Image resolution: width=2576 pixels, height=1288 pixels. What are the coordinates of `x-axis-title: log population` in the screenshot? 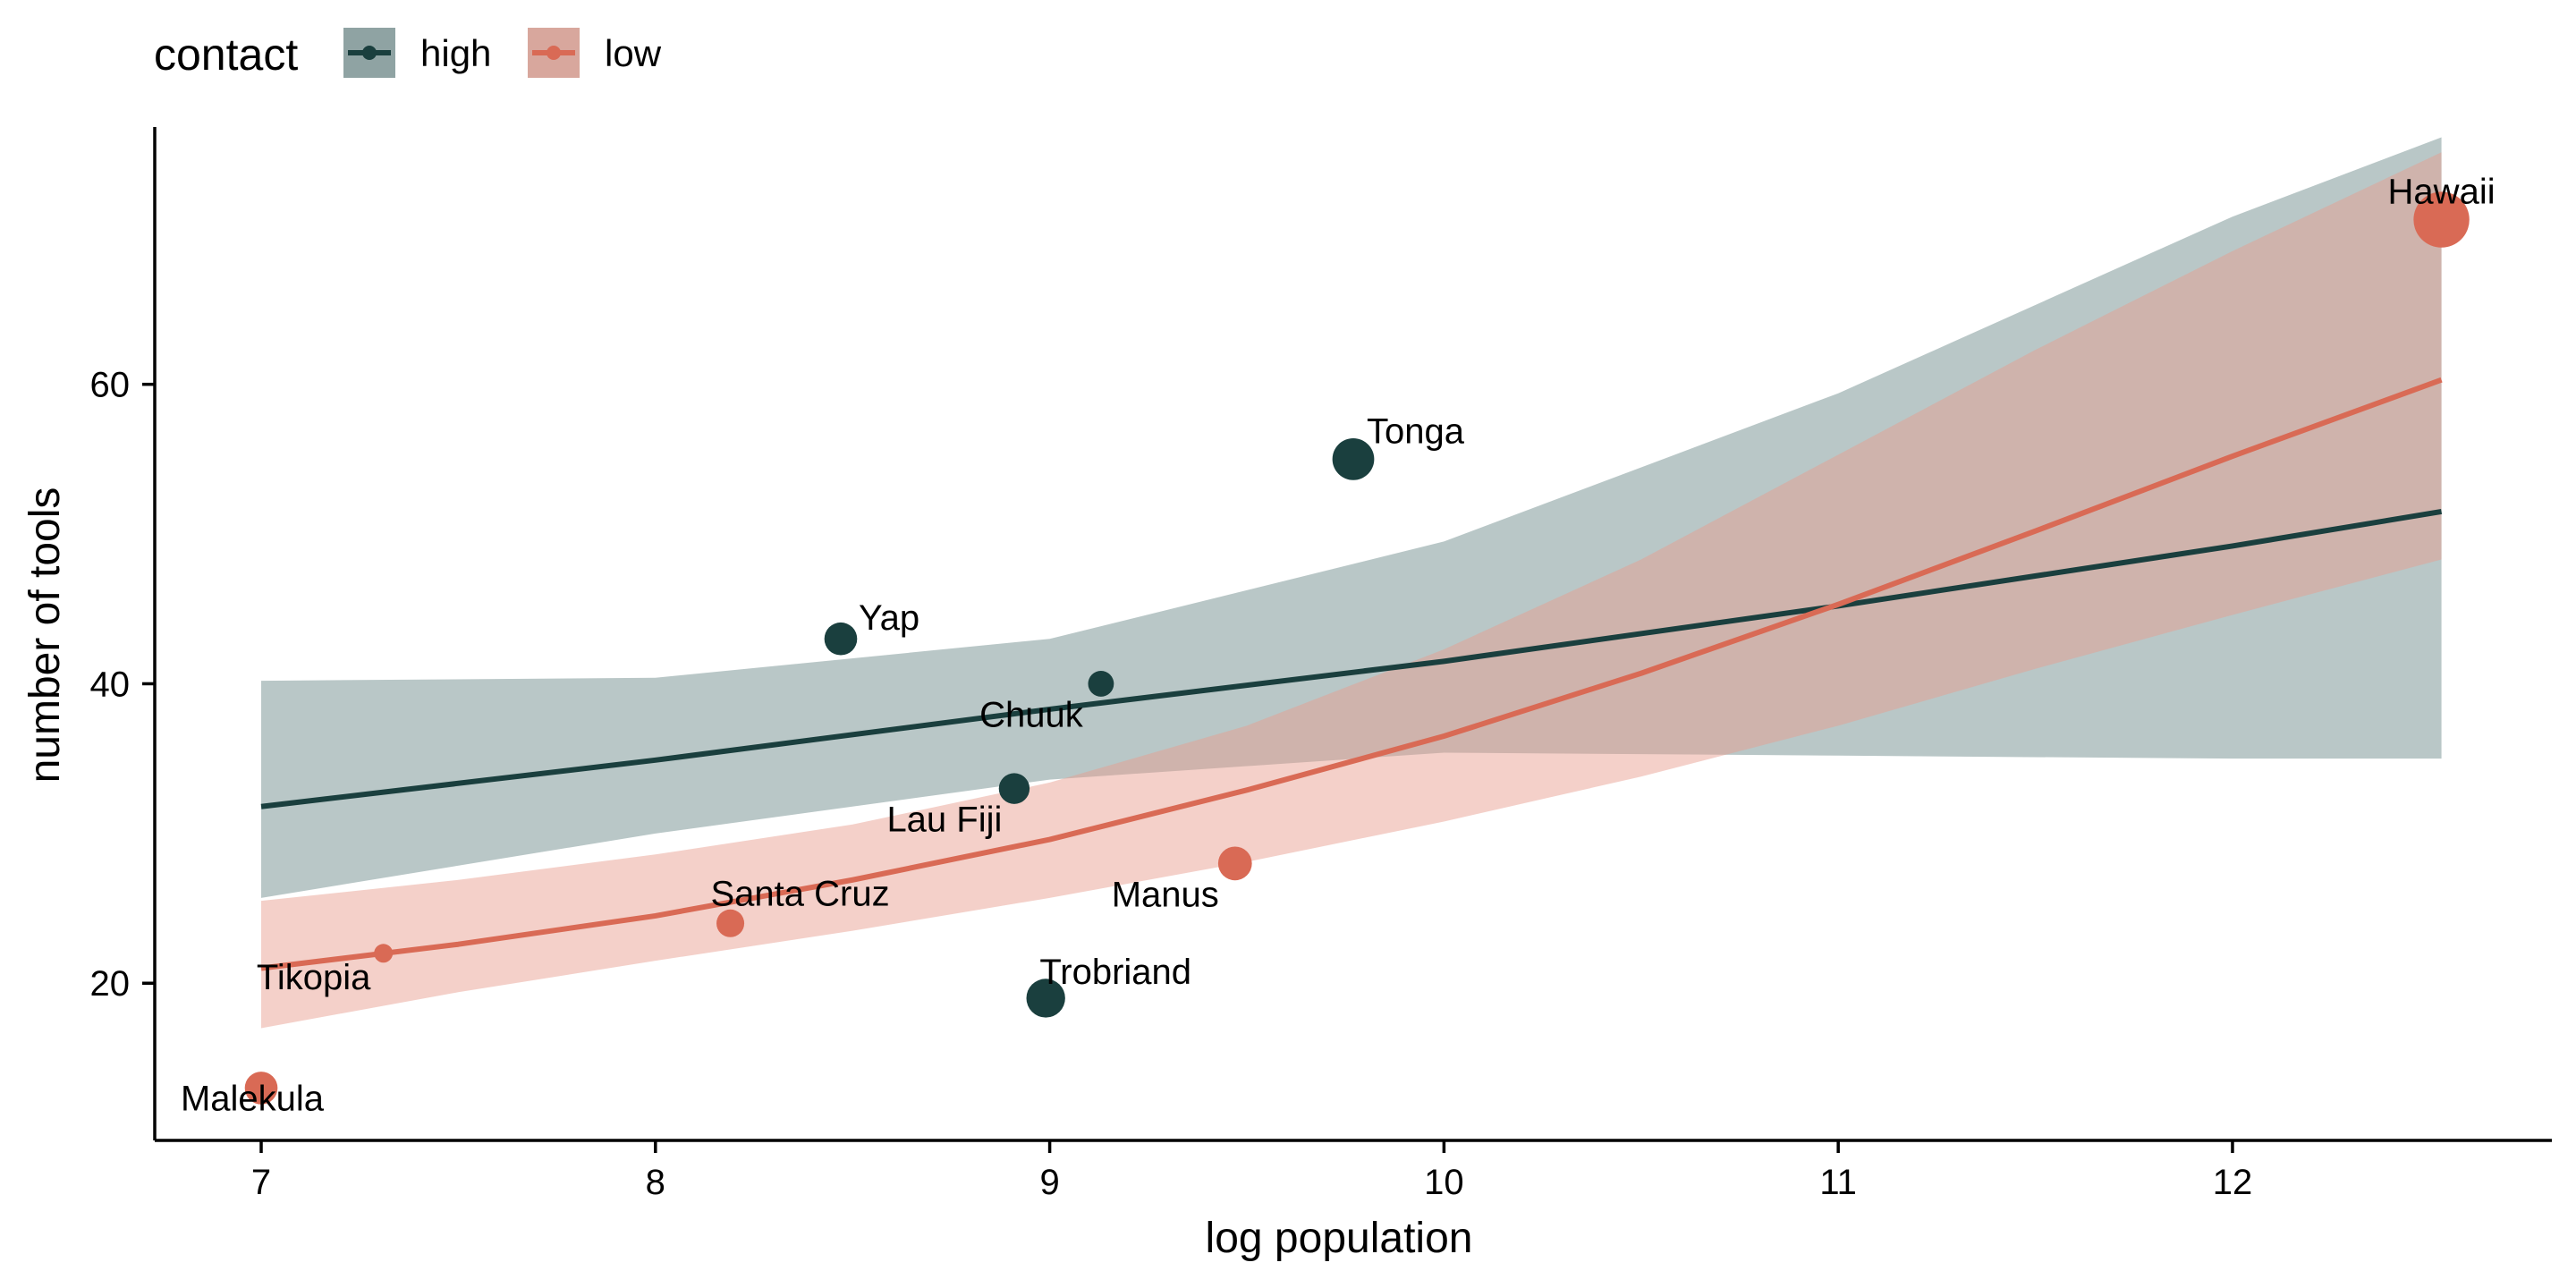 It's located at (1339, 1238).